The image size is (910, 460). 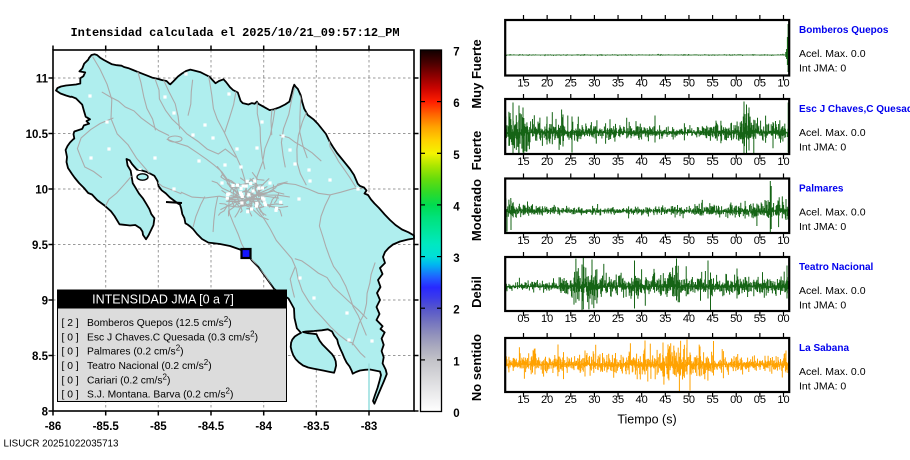 What do you see at coordinates (821, 189) in the screenshot?
I see `svg-text: Palmares` at bounding box center [821, 189].